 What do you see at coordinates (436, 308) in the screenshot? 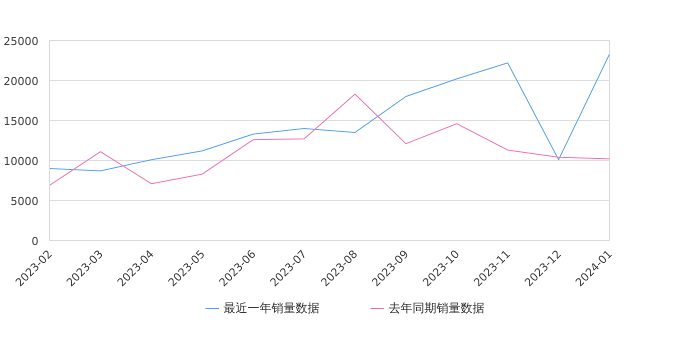
I see `legend-label: 去年同期销量数据` at bounding box center [436, 308].